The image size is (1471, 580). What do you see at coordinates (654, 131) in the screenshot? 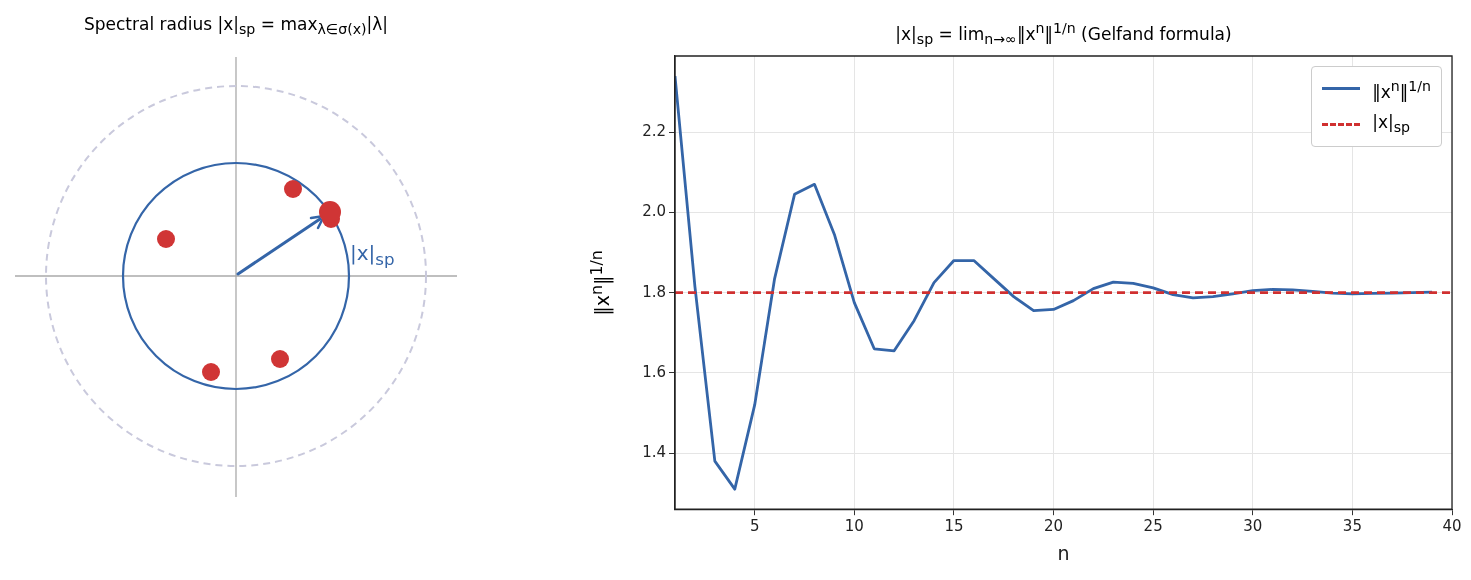
I see `y-tick-label: 2.2` at bounding box center [654, 131].